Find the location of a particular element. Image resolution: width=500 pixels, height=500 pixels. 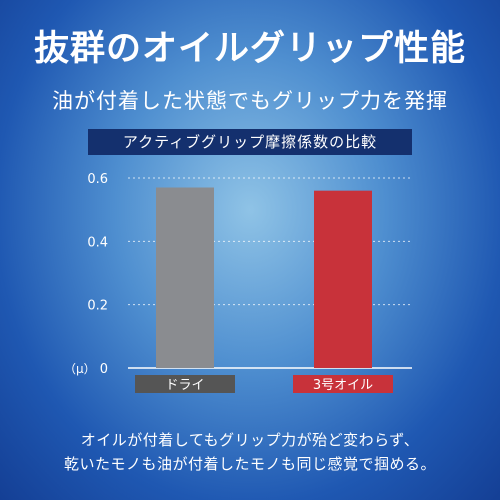

caption-line-1: オイルが付着してもグリップ力が殆ど変わらず、 is located at coordinates (250, 440).